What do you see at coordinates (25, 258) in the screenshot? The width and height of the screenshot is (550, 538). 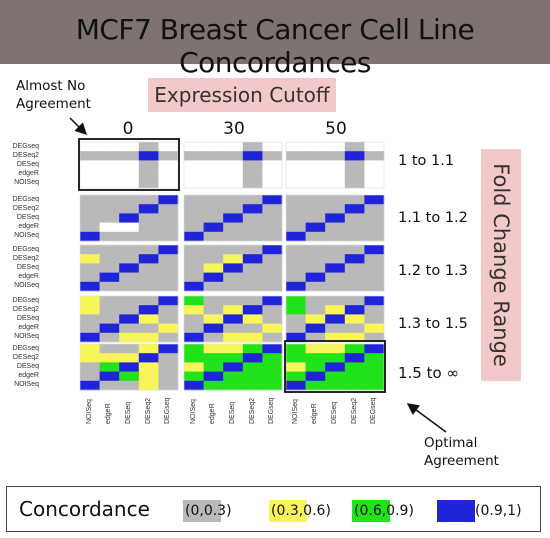 I see `row-method-label: DESeq2` at bounding box center [25, 258].